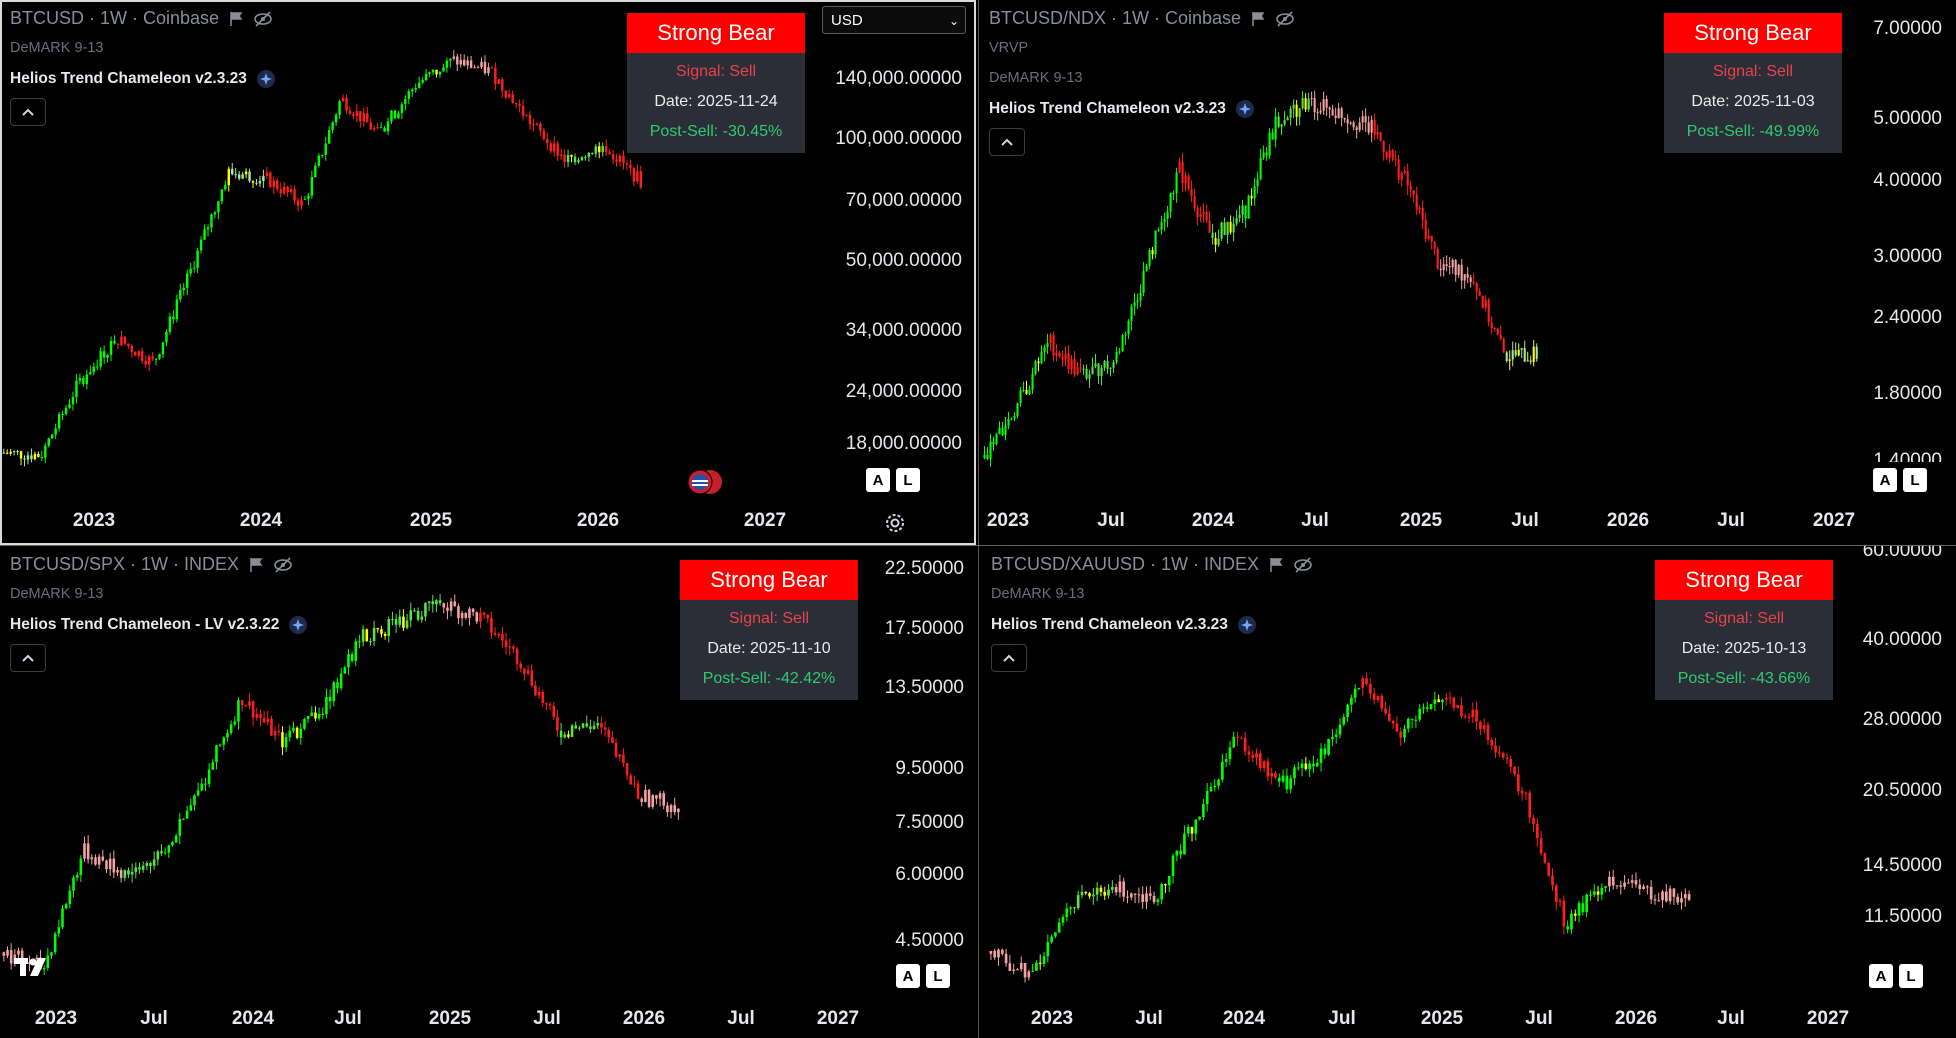 The height and width of the screenshot is (1038, 1956). I want to click on indicator-label: DeMARK 9-13, so click(57, 48).